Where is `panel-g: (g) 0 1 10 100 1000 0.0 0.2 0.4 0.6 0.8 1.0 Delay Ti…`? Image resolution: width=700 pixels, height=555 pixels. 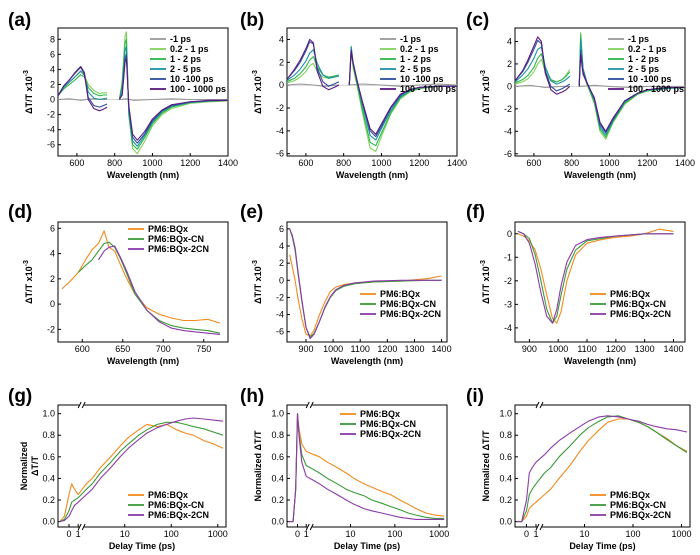 panel-g: (g) 0 1 10 100 1000 0.0 0.2 0.4 0.6 0.8 1.0 Delay Ti… is located at coordinates (118, 468).